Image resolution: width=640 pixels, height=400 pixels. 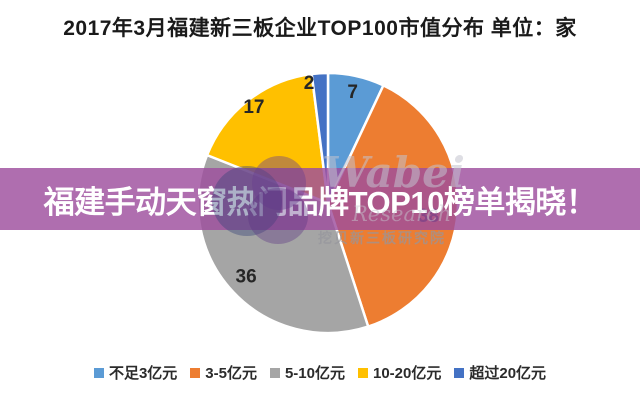 I want to click on legend-label: 不足3亿元, so click(x=143, y=373).